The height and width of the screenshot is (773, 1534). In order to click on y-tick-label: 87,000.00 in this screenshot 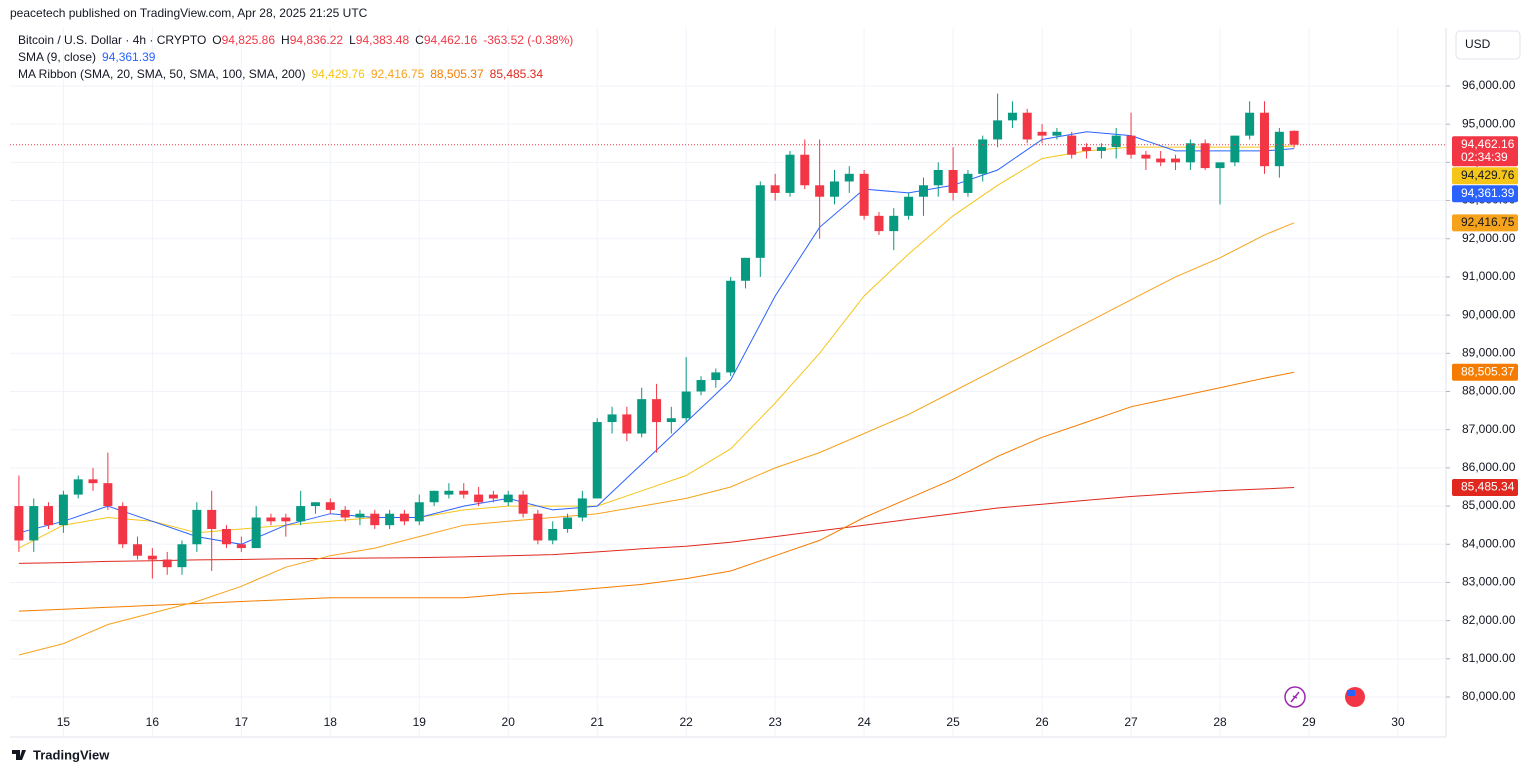, I will do `click(1489, 429)`.